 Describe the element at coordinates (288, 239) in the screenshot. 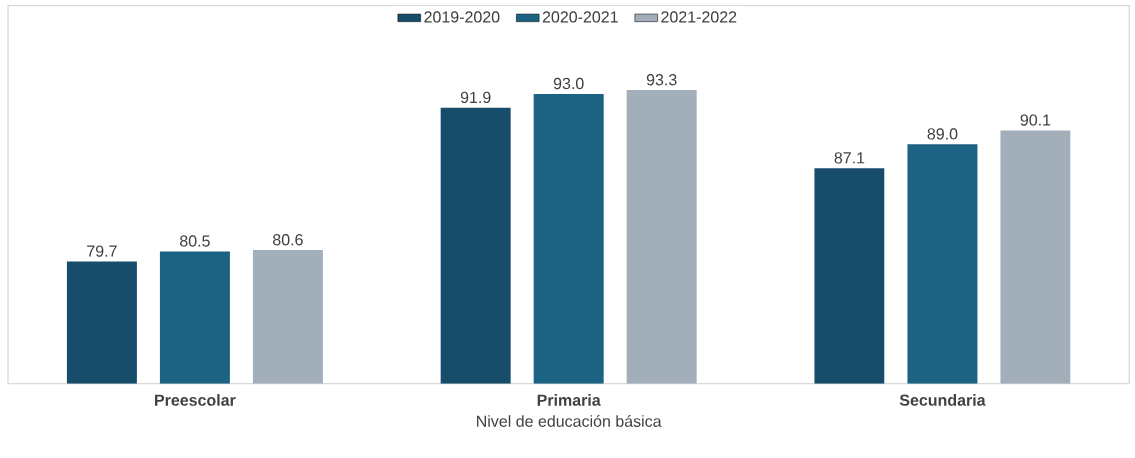

I see `data-label: 80.6` at that location.